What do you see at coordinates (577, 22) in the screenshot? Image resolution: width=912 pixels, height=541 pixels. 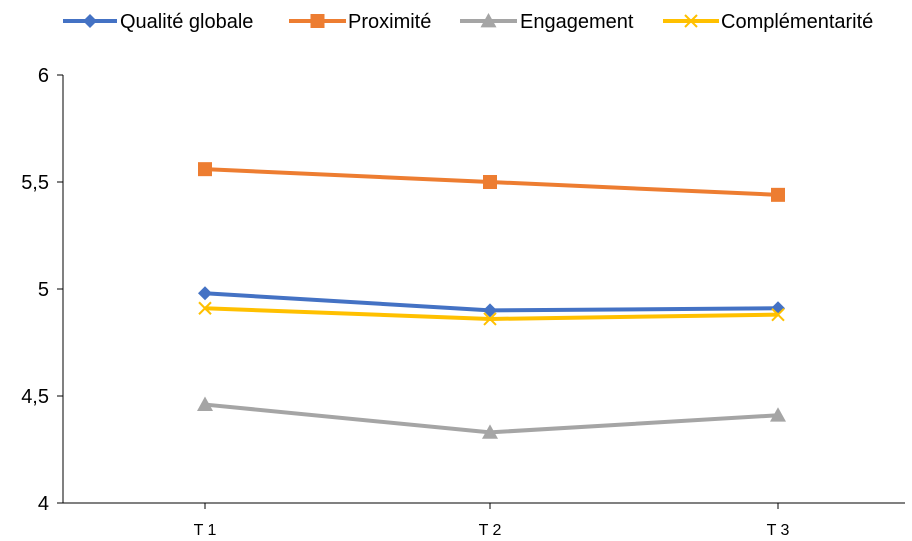 I see `legend-label: Engagement` at bounding box center [577, 22].